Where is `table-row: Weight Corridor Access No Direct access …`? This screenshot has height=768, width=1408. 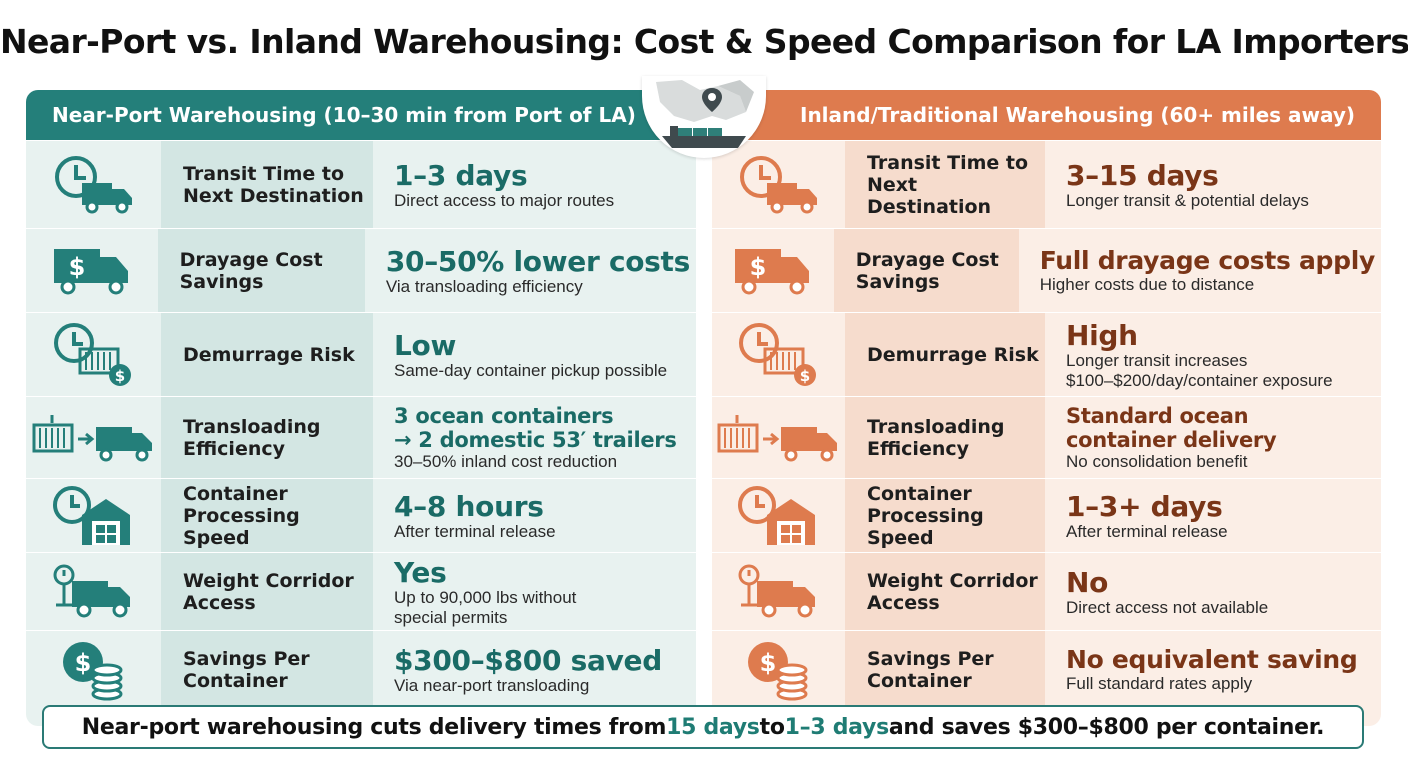 table-row: Weight Corridor Access No Direct access … is located at coordinates (1046, 591).